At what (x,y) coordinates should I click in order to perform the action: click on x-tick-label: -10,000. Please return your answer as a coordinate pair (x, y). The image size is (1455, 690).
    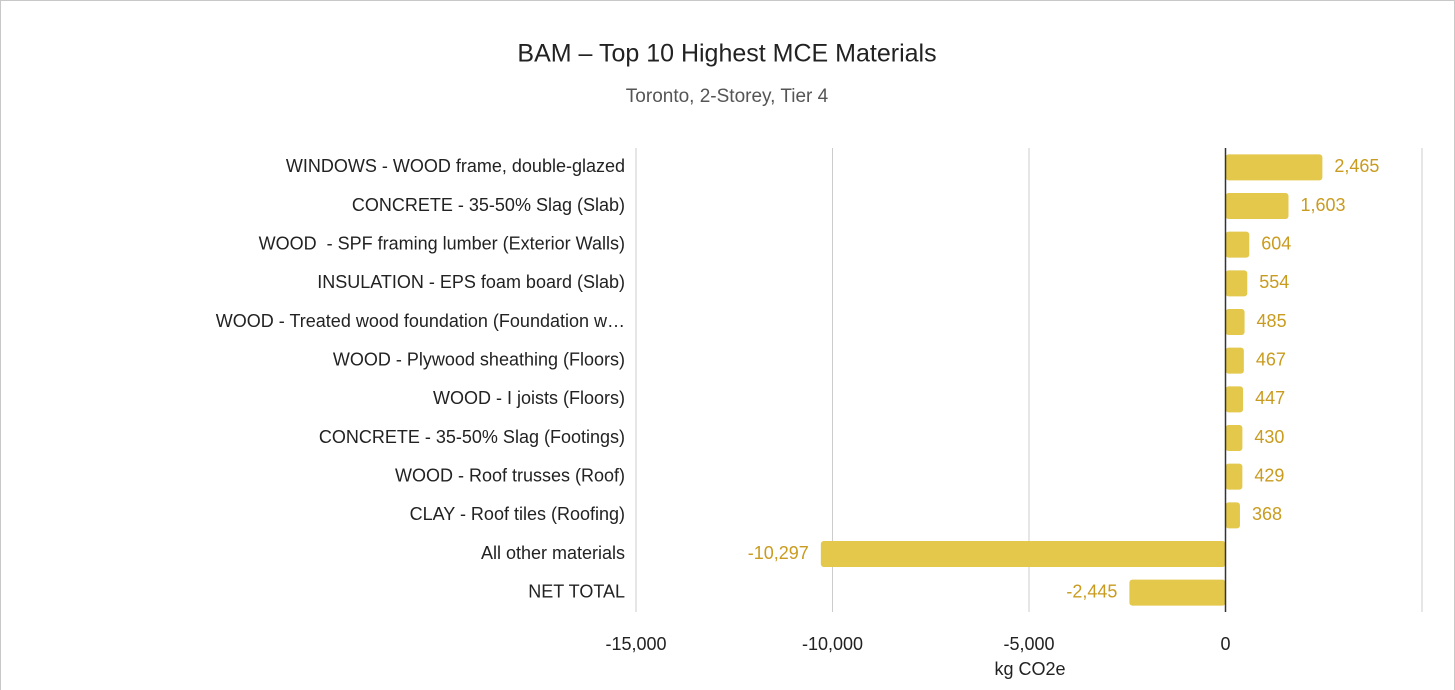
    Looking at the image, I should click on (832, 644).